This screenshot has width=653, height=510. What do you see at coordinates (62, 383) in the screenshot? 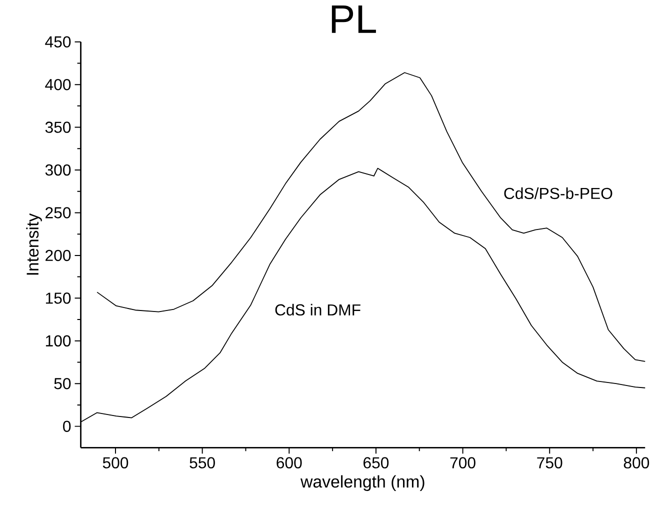
I see `y-tick-label: 50` at bounding box center [62, 383].